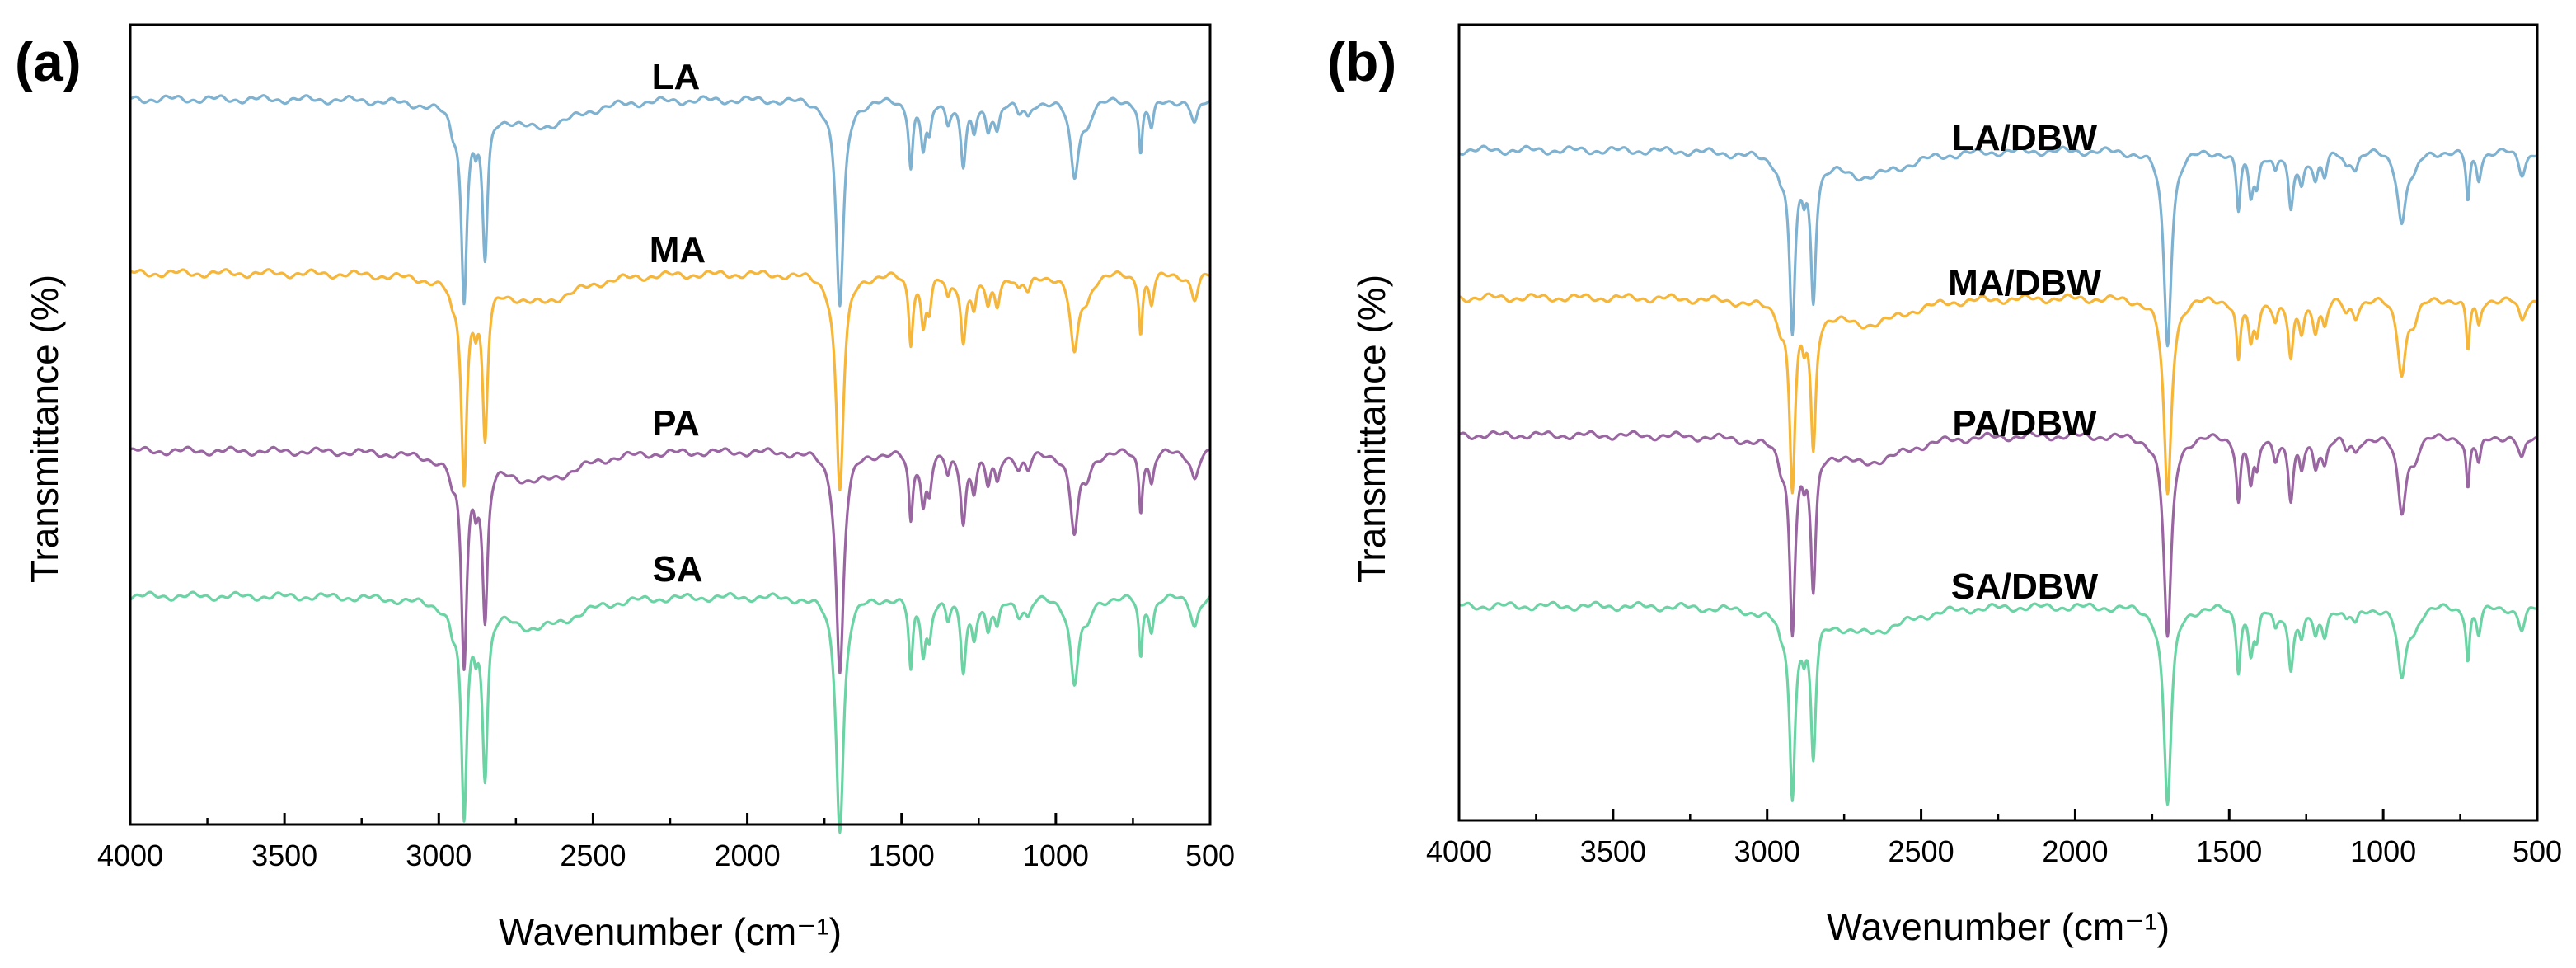  I want to click on series-label-ma: MA, so click(678, 250).